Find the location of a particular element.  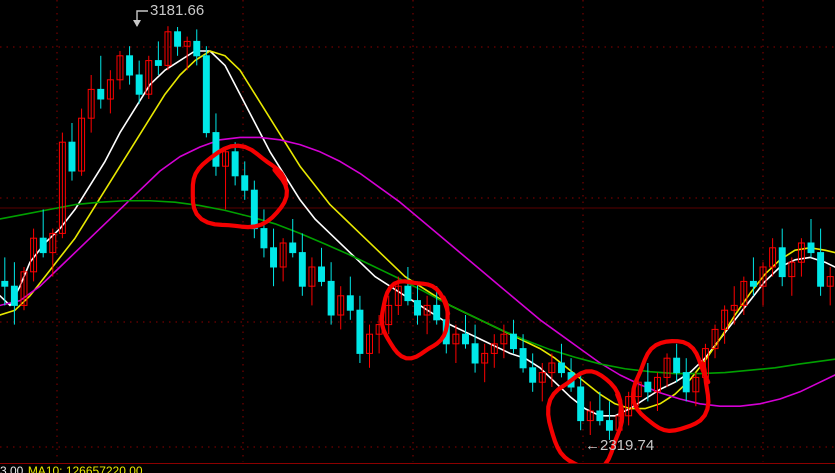

indicator-value: 3.00 is located at coordinates (12, 468).